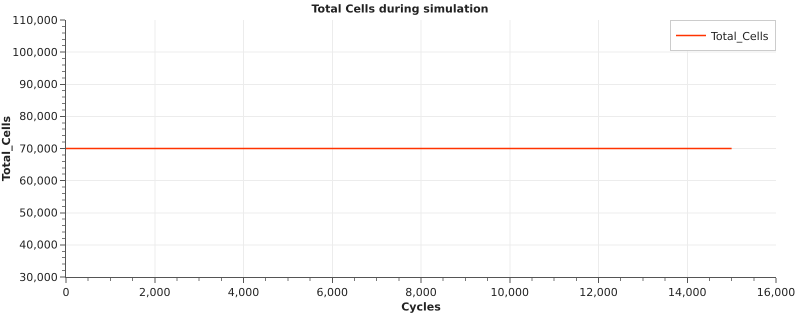 This screenshot has width=800, height=321. What do you see at coordinates (38, 277) in the screenshot?
I see `y-tick-label: 30,000` at bounding box center [38, 277].